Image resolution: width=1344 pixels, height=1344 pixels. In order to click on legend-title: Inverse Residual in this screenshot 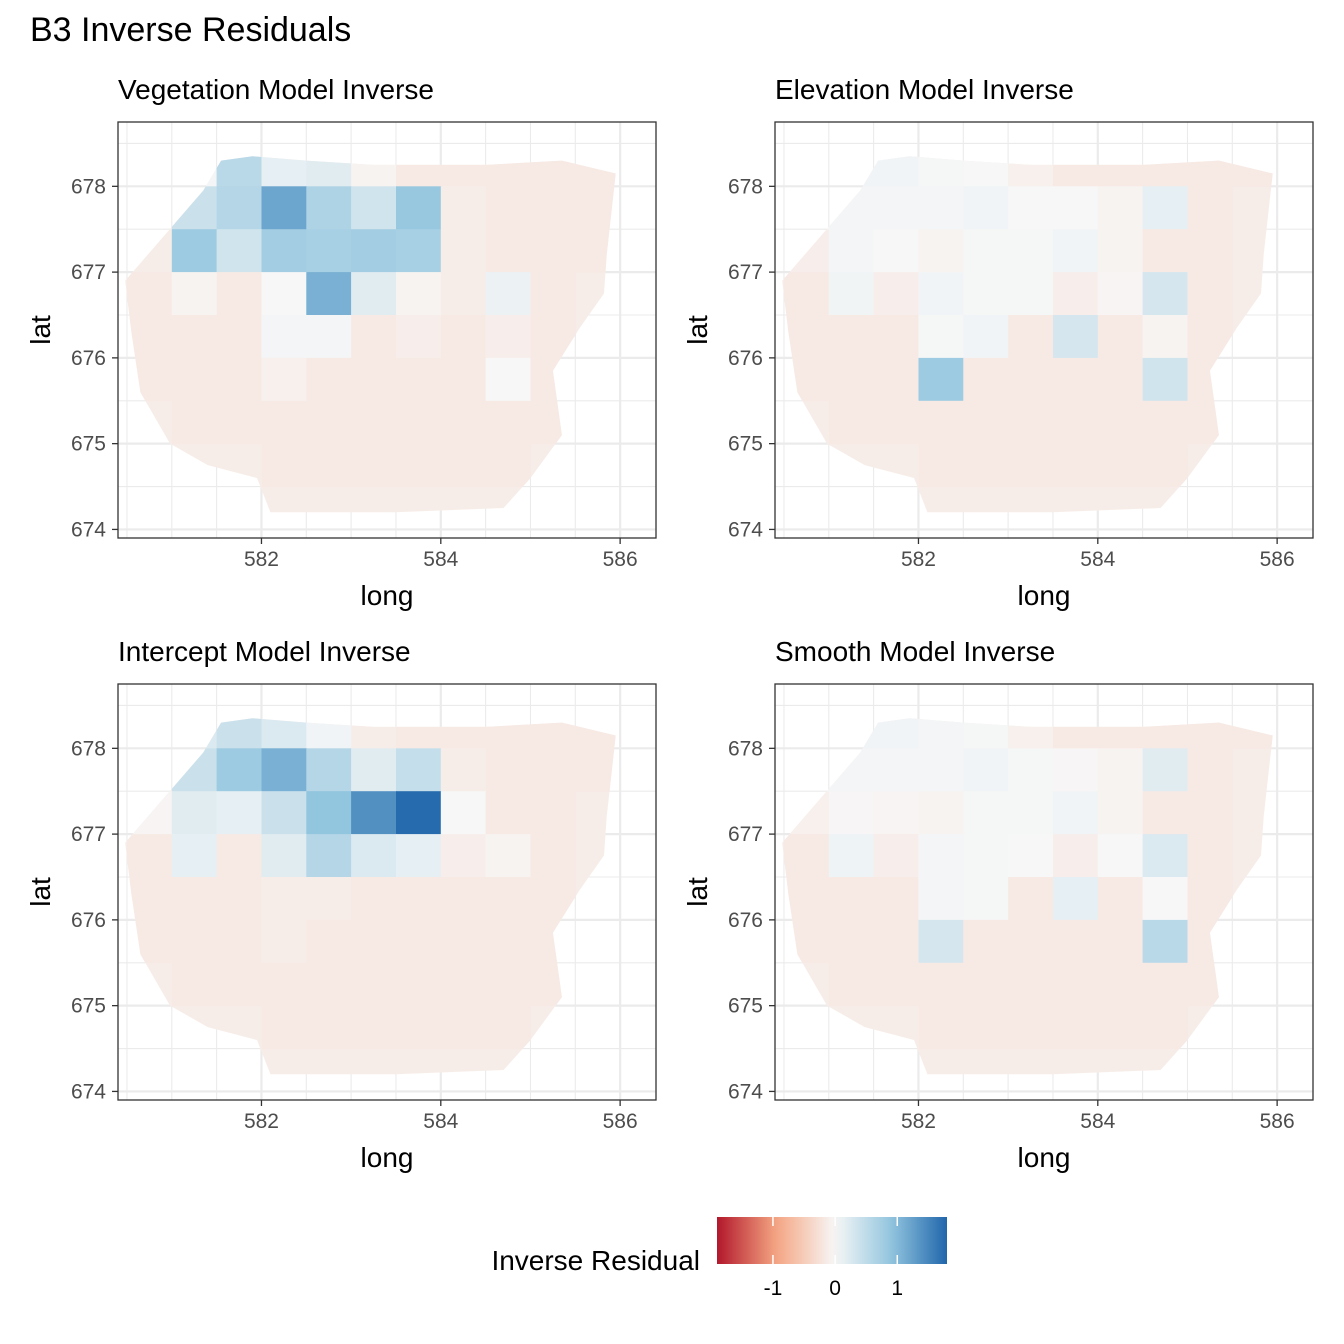, I will do `click(595, 1260)`.